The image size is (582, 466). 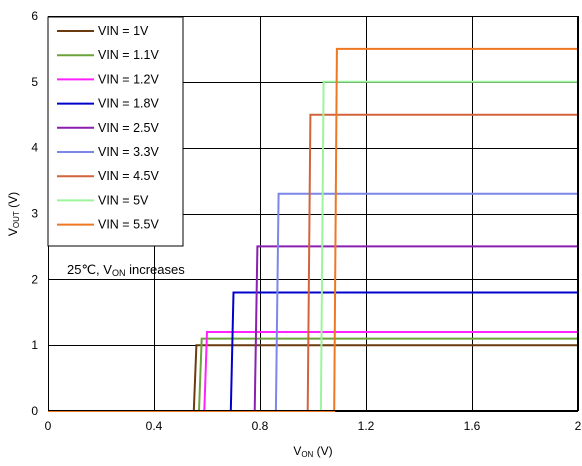 What do you see at coordinates (128, 79) in the screenshot?
I see `legend-label-2: VIN = 1.2V` at bounding box center [128, 79].